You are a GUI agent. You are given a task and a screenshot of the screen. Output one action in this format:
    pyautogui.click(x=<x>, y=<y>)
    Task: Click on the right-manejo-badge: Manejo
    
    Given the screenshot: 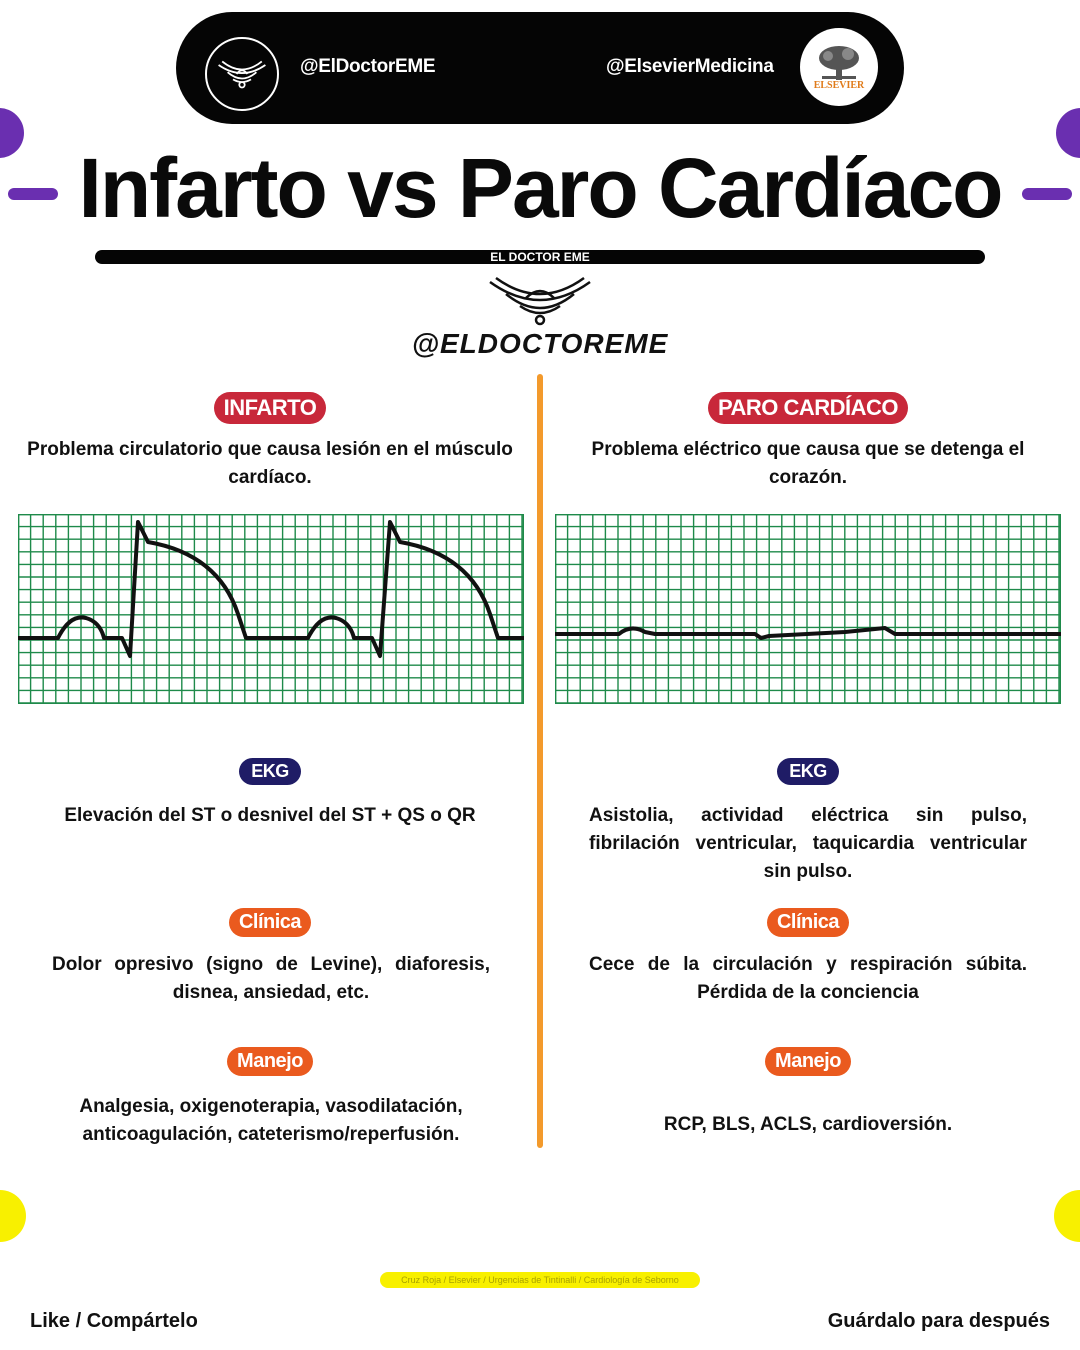 What is the action you would take?
    pyautogui.click(x=808, y=1061)
    